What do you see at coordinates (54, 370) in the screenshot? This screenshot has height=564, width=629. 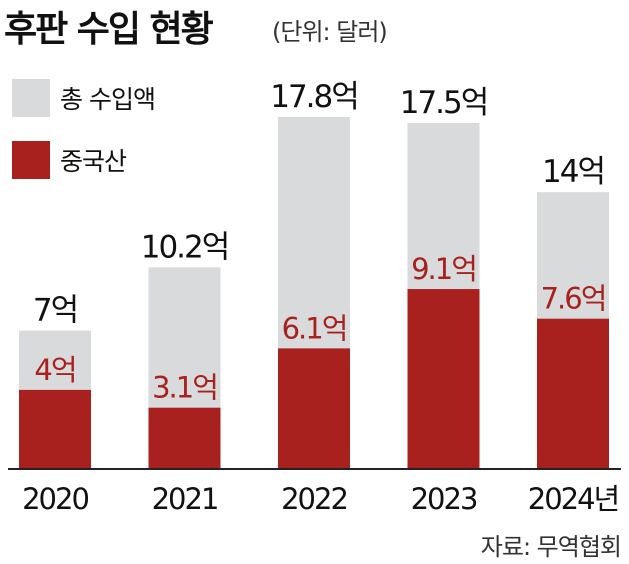 I see `label-china-0: 4억` at bounding box center [54, 370].